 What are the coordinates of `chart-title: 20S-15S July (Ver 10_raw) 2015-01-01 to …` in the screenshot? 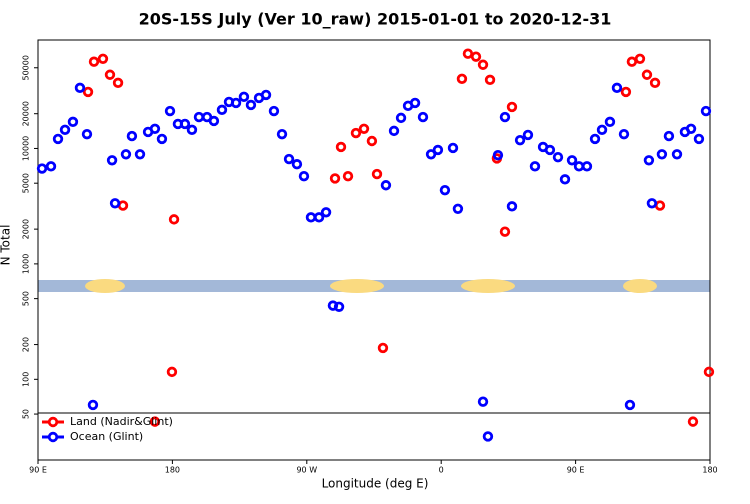 It's located at (375, 19).